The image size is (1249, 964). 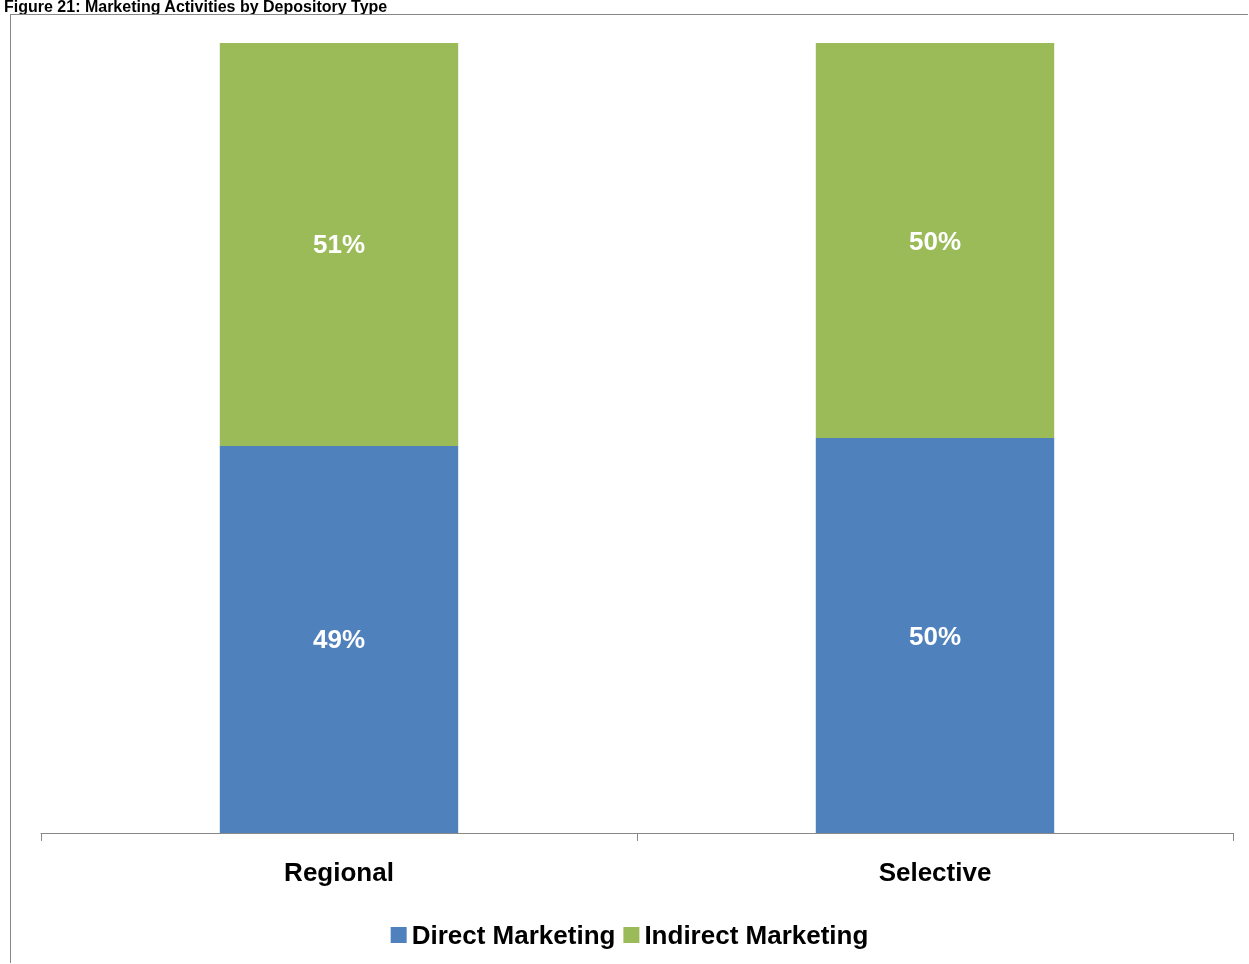 What do you see at coordinates (339, 639) in the screenshot?
I see `data-label: 49%` at bounding box center [339, 639].